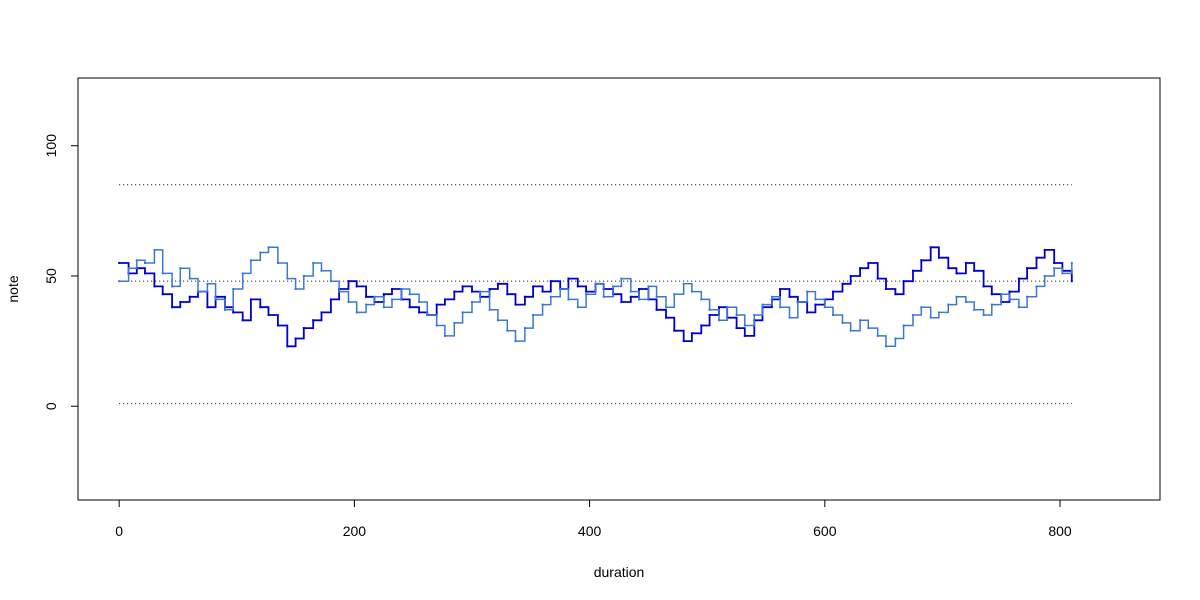 The height and width of the screenshot is (600, 1200). What do you see at coordinates (1060, 531) in the screenshot?
I see `x-tick-label: 800` at bounding box center [1060, 531].